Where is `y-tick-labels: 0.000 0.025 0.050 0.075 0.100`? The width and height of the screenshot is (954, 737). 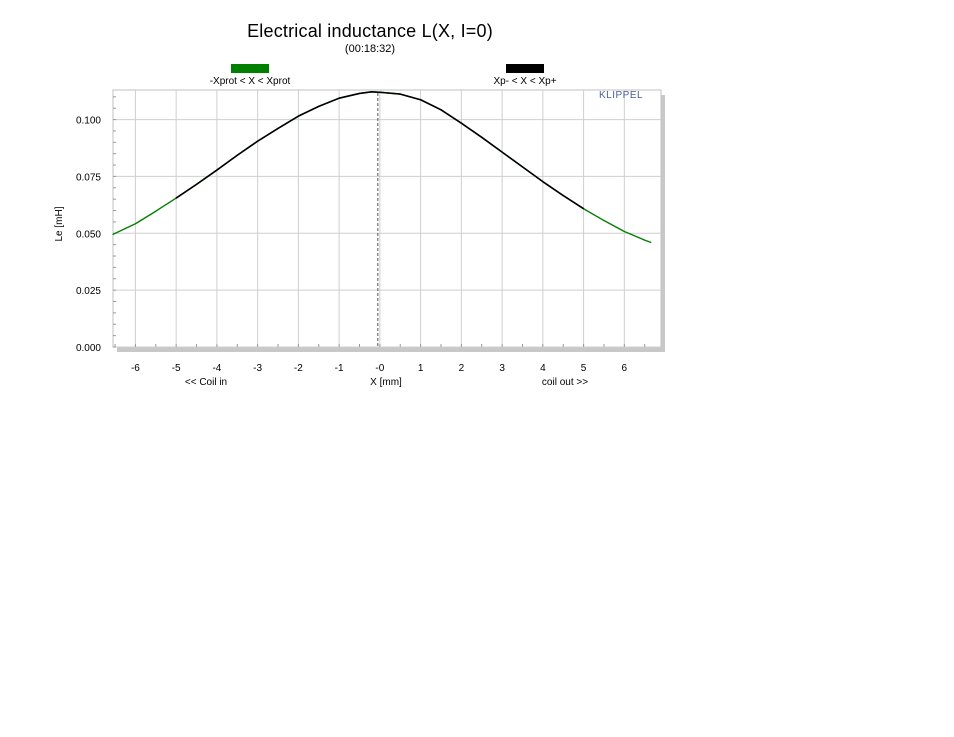 y-tick-labels: 0.000 0.025 0.050 0.075 0.100 is located at coordinates (88, 235).